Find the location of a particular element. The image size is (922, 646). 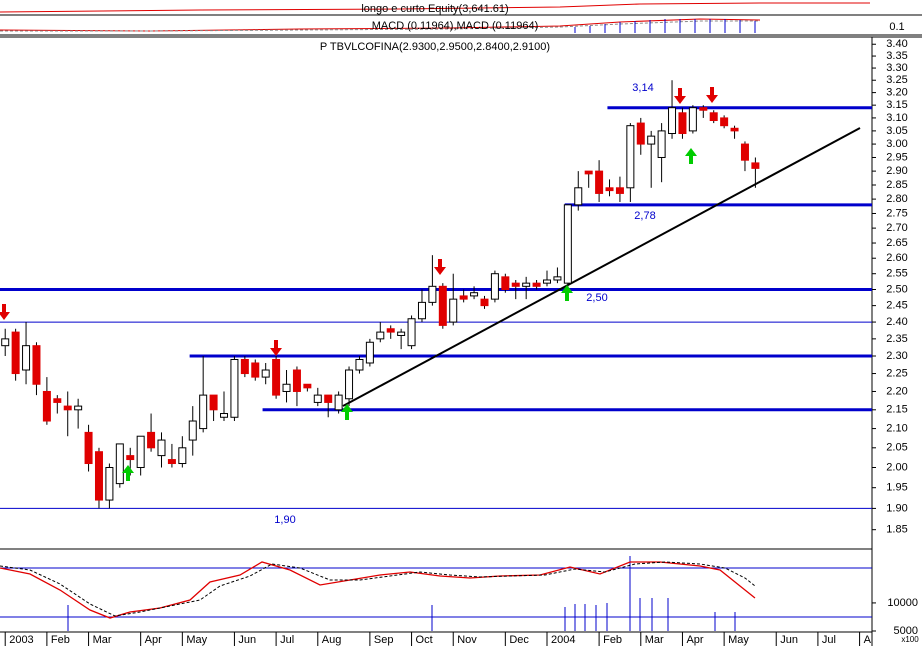

y-tick-label: 2.05 is located at coordinates (896, 448).